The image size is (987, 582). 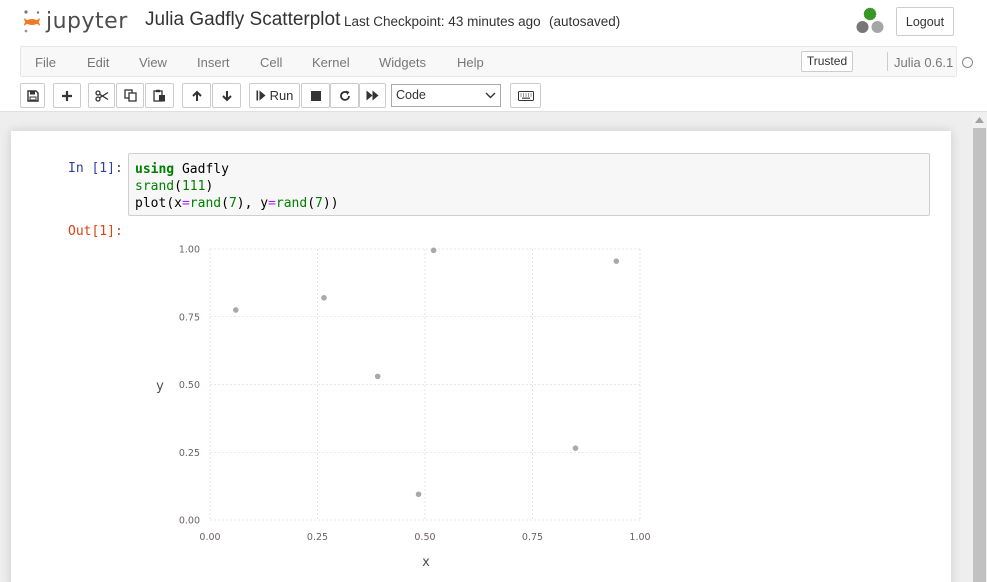 I want to click on x-tick-labels: 0.00 0.25 0.50 0.75 1.00, so click(x=424, y=537).